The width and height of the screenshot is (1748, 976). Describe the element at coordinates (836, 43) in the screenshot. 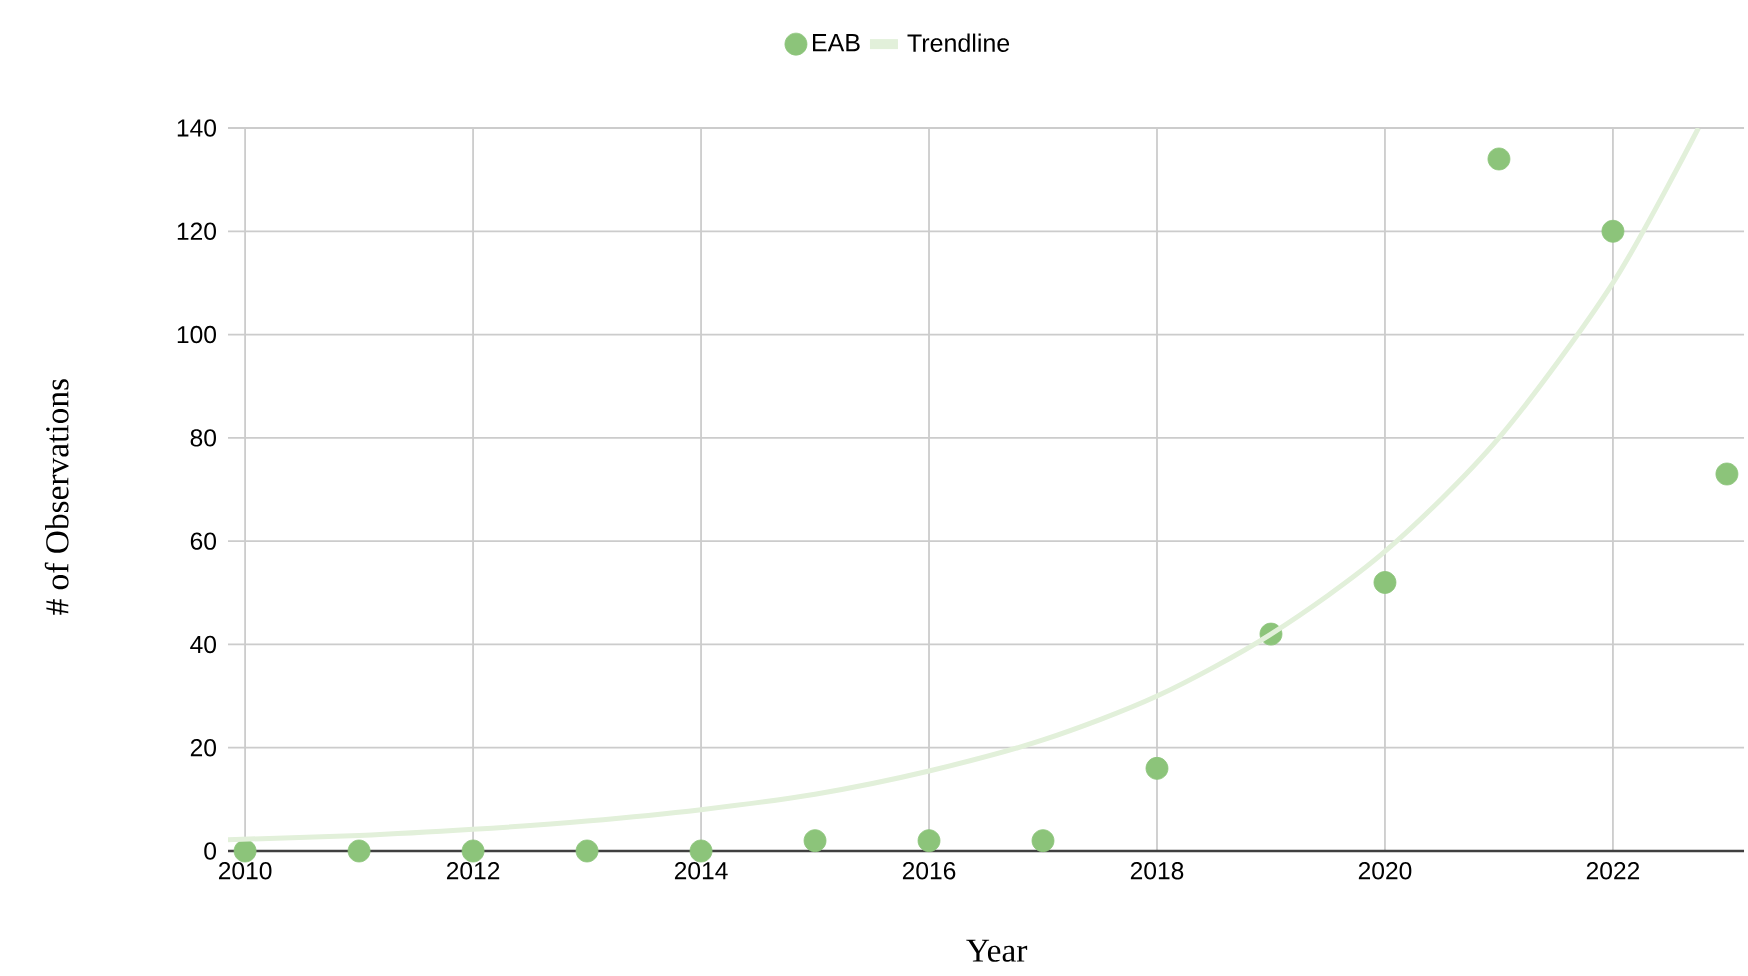

I see `legend-label: EAB` at that location.